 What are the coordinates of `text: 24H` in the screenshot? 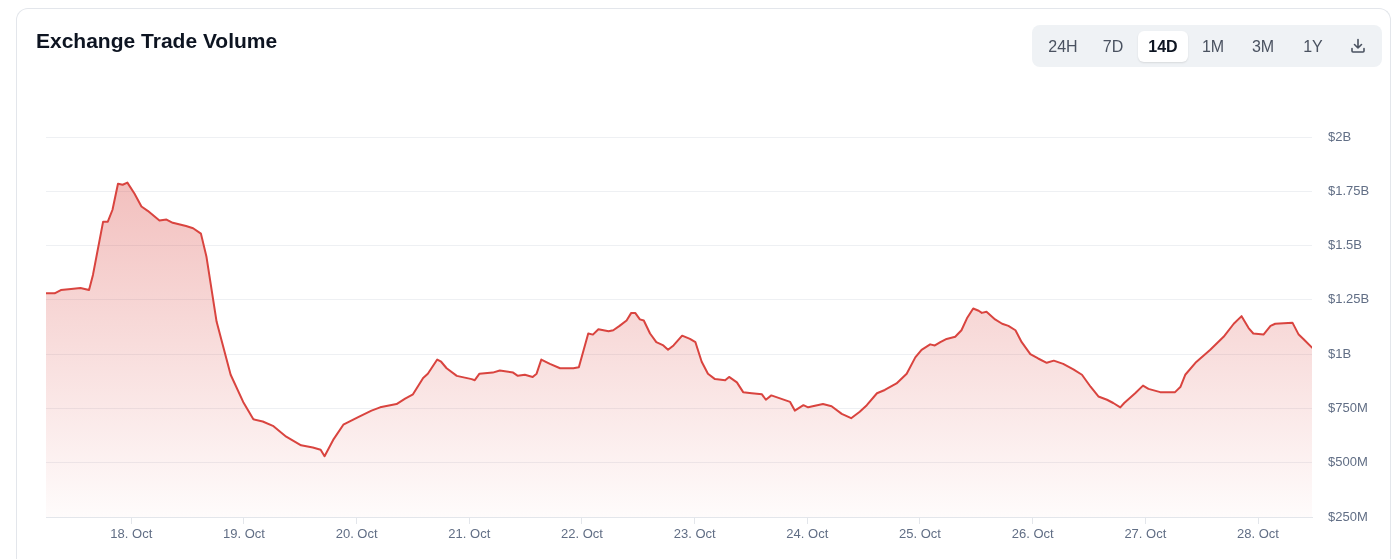 It's located at (1063, 46).